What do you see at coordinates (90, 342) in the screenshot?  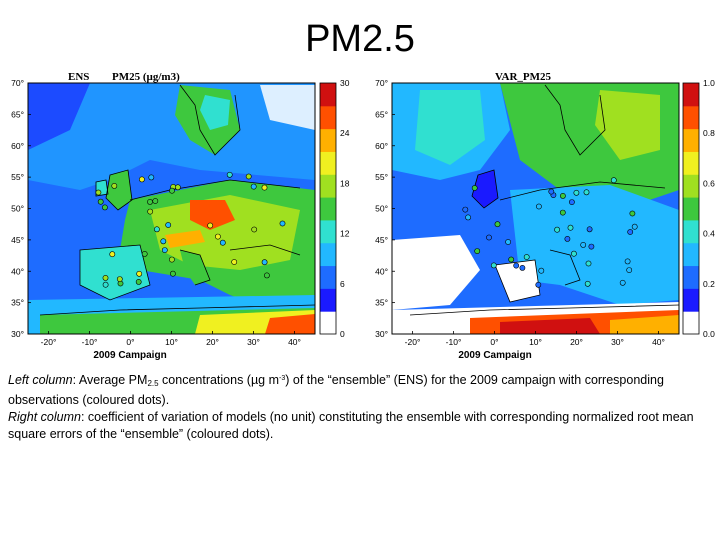 I see `lon-tick-label: -10°` at bounding box center [90, 342].